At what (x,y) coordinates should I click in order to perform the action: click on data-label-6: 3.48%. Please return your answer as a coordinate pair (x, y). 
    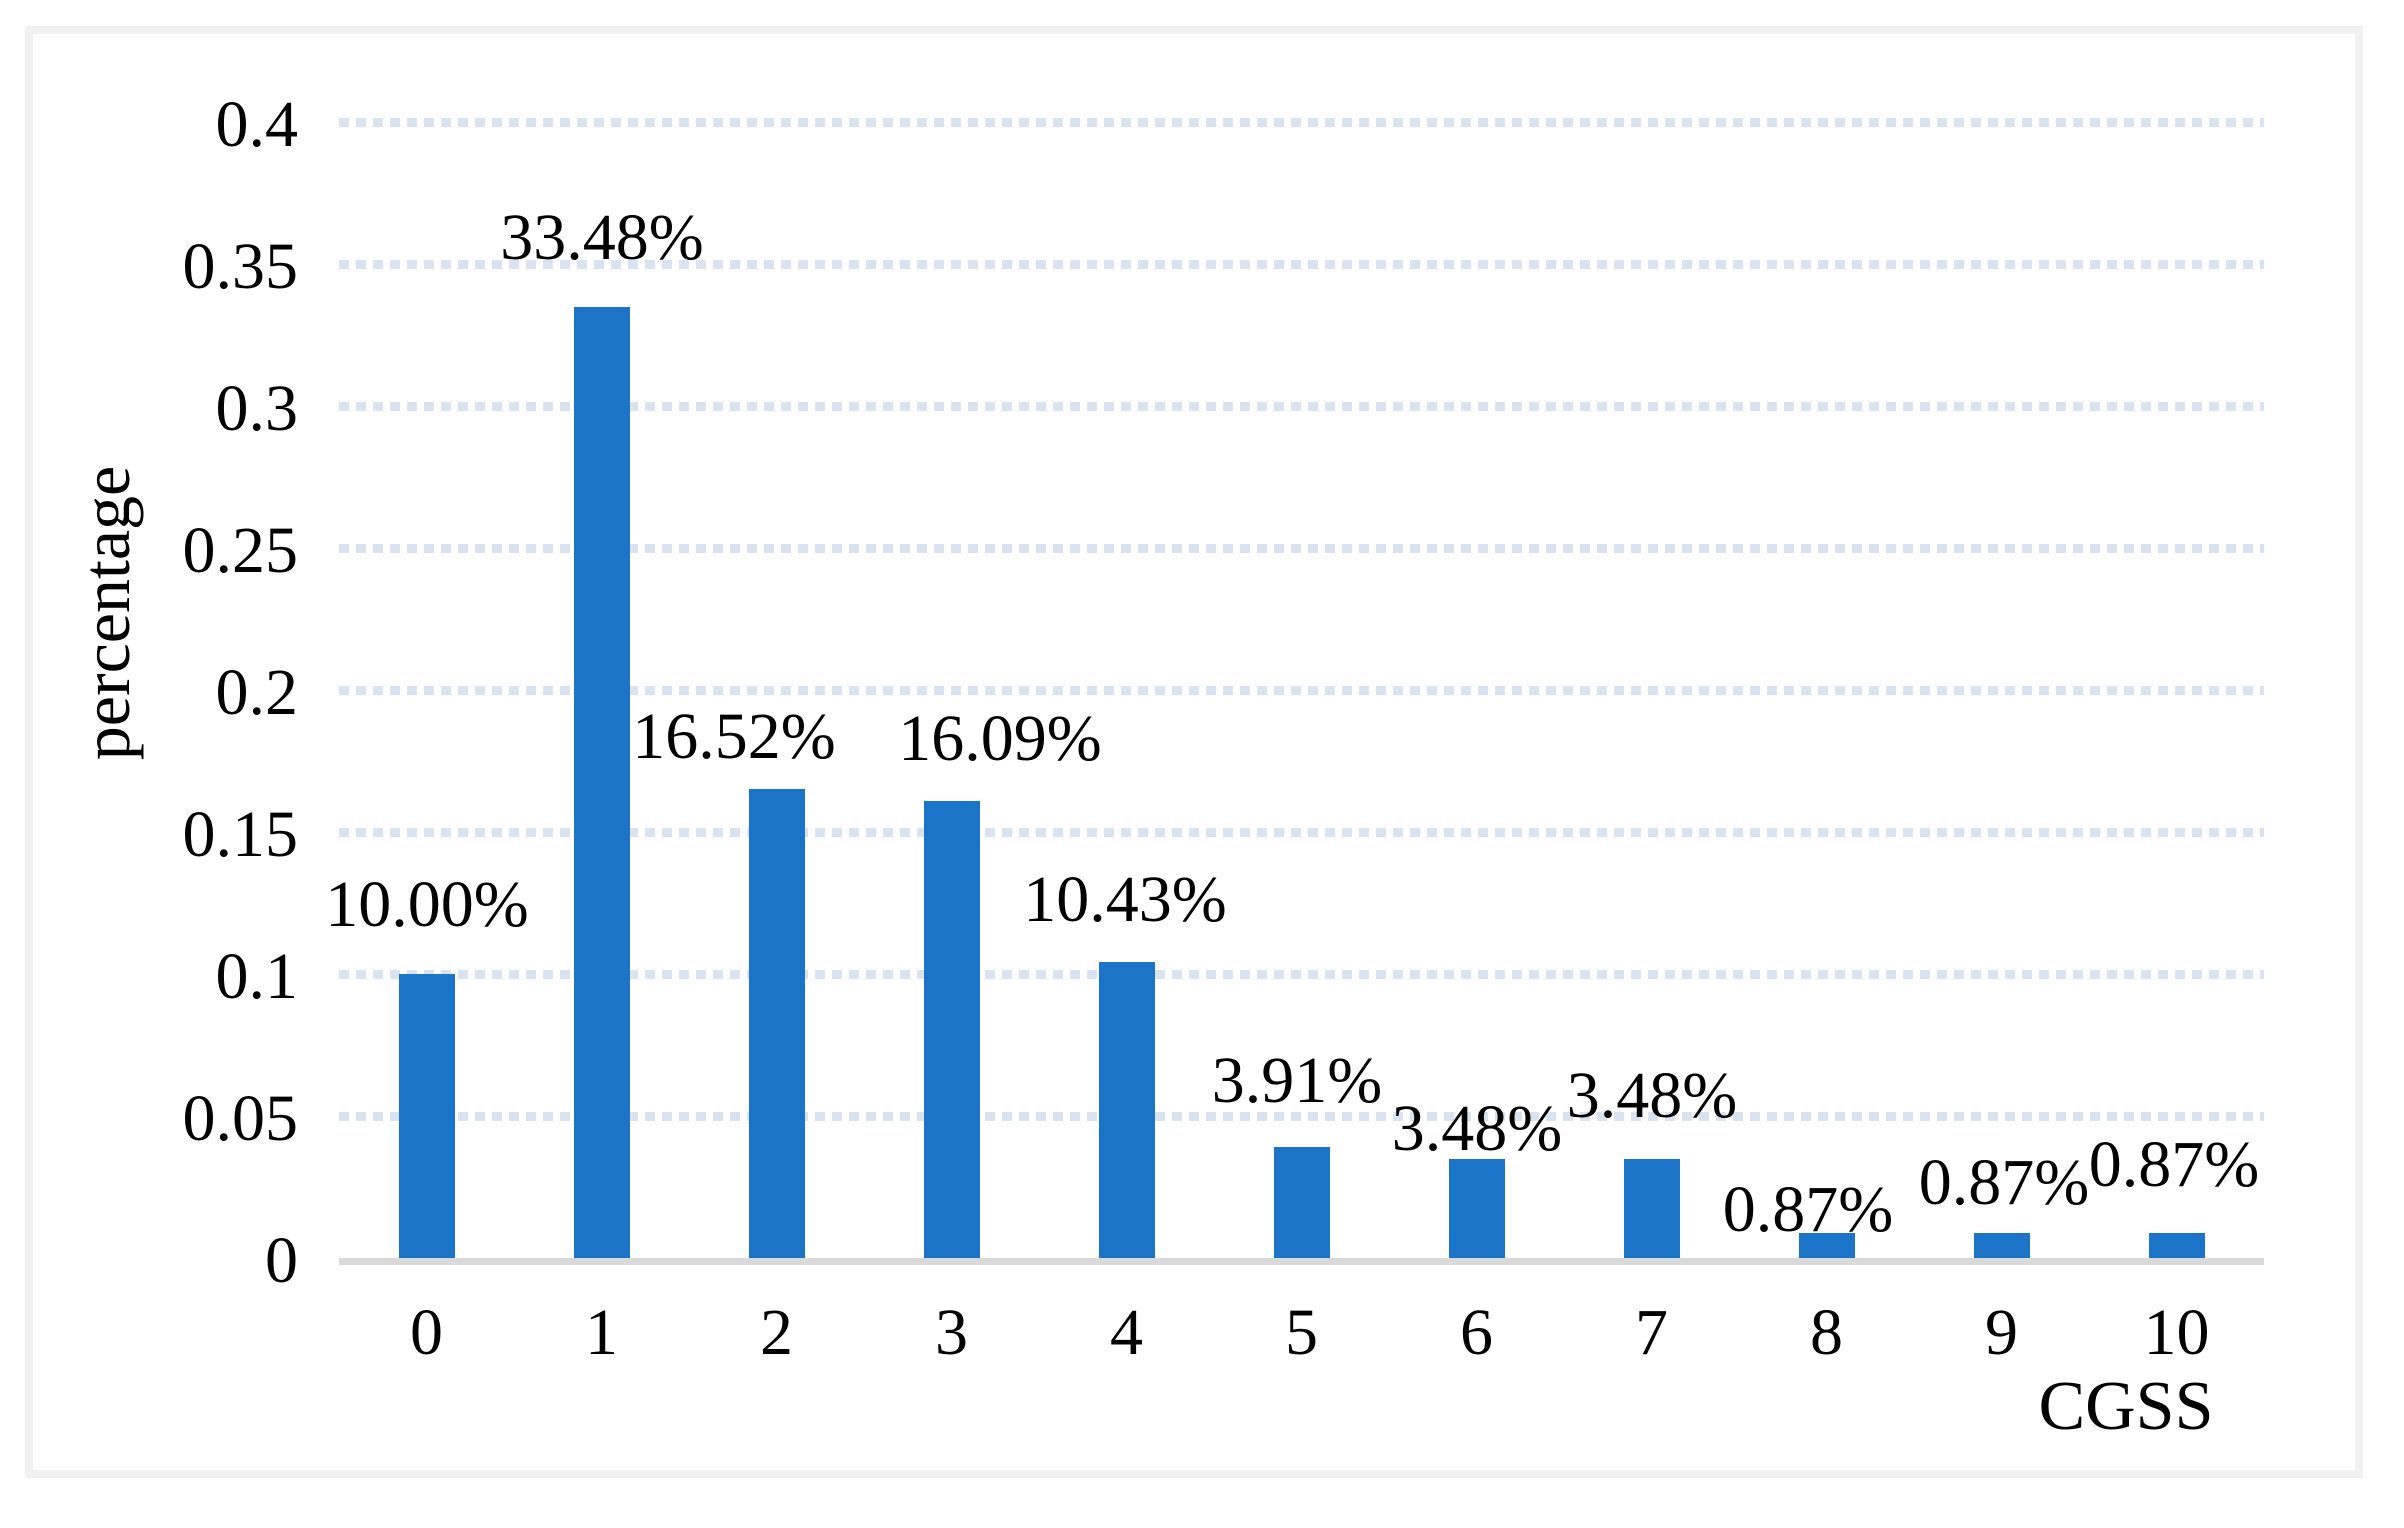
    Looking at the image, I should click on (1477, 1128).